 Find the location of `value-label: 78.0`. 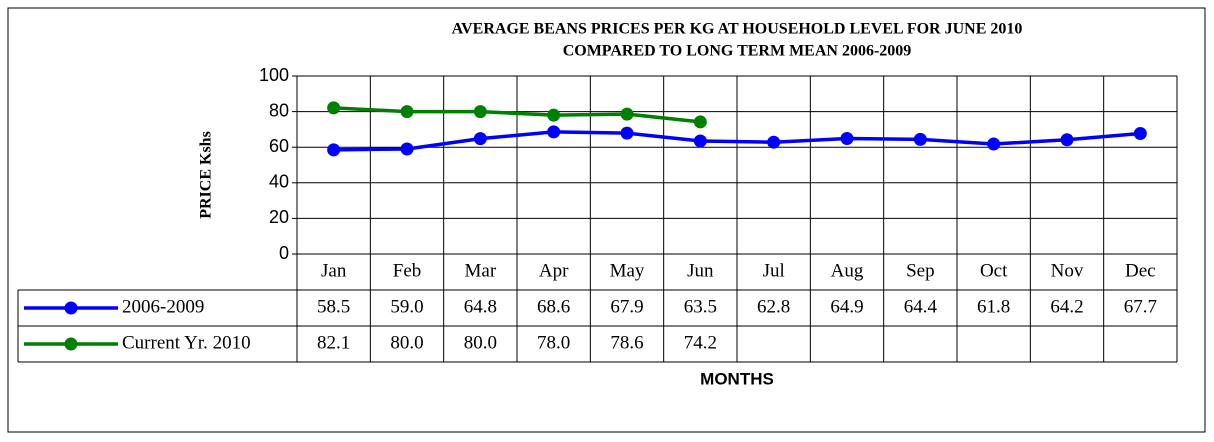

value-label: 78.0 is located at coordinates (553, 342).